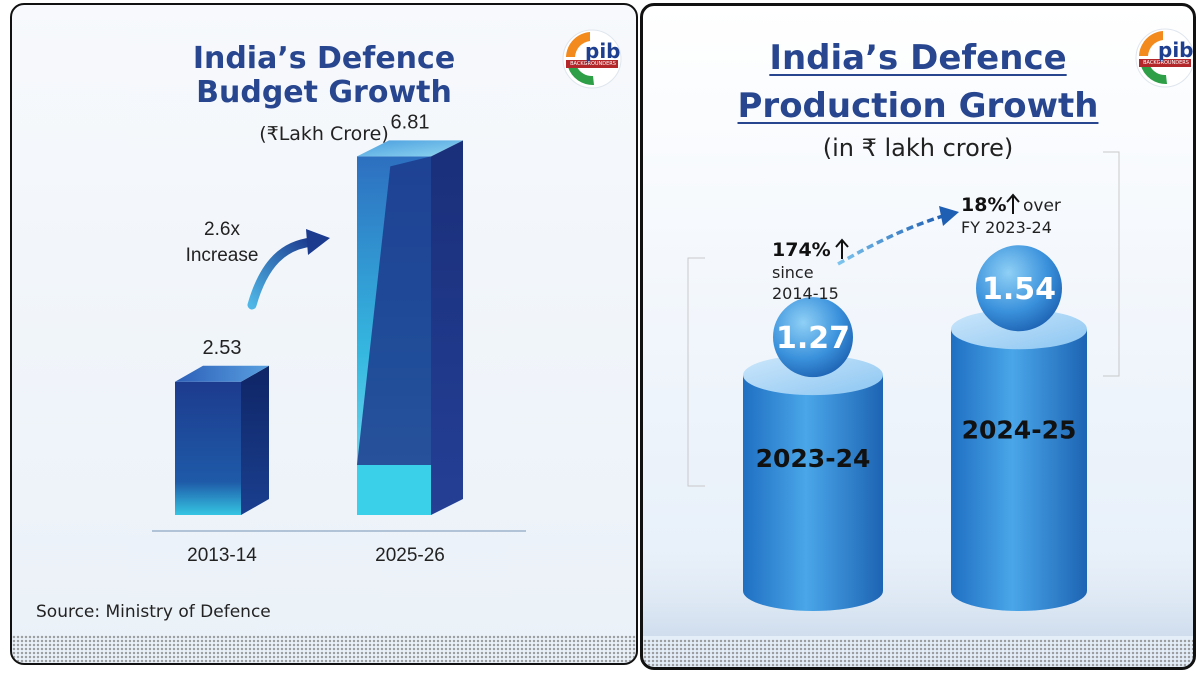  What do you see at coordinates (805, 293) in the screenshot?
I see `growth-174-year: 2014-15` at bounding box center [805, 293].